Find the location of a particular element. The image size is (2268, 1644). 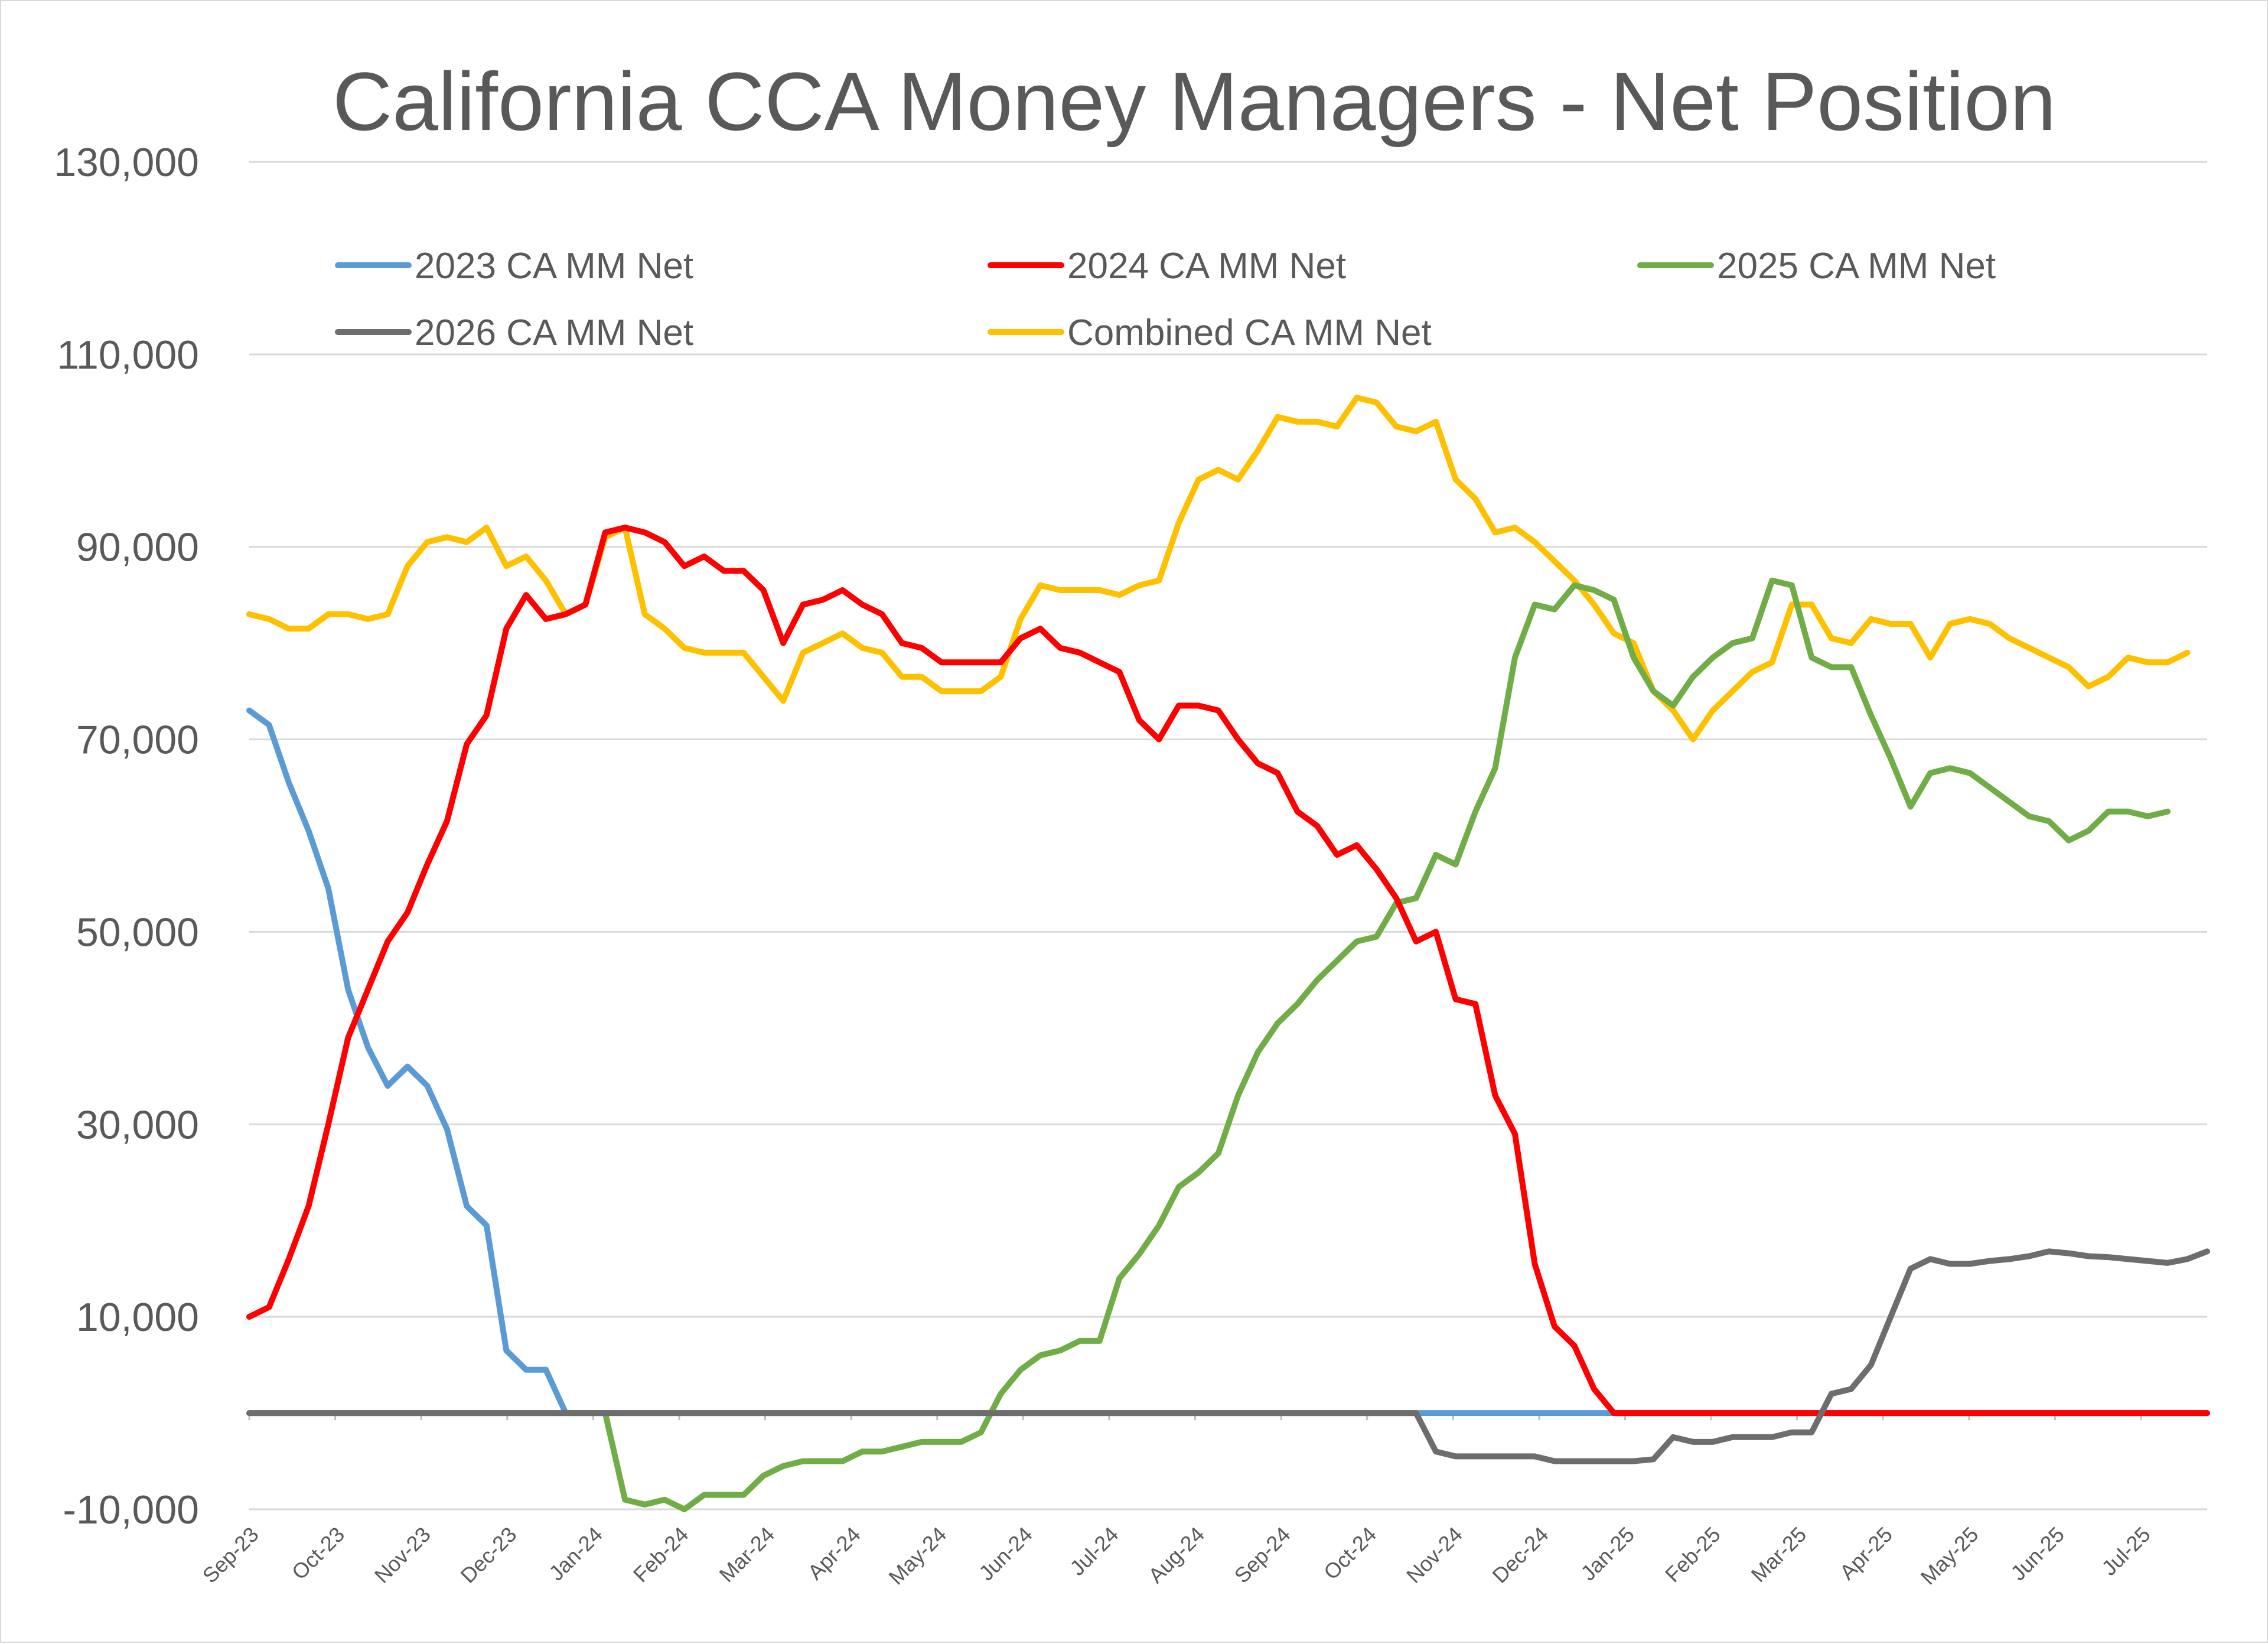

x-tick-label: Nov-23 is located at coordinates (402, 1555).